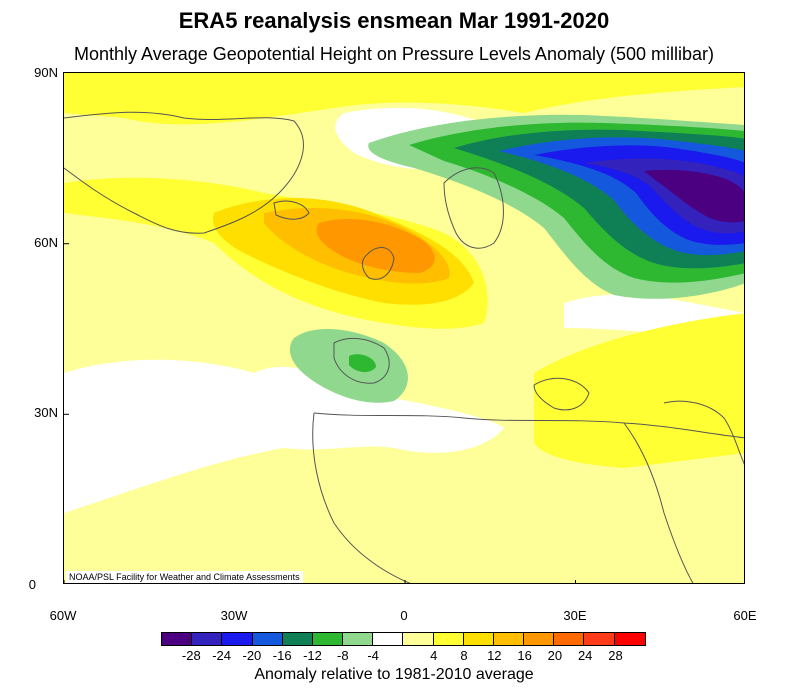  What do you see at coordinates (221, 655) in the screenshot?
I see `colorbar-tick-label: -24` at bounding box center [221, 655].